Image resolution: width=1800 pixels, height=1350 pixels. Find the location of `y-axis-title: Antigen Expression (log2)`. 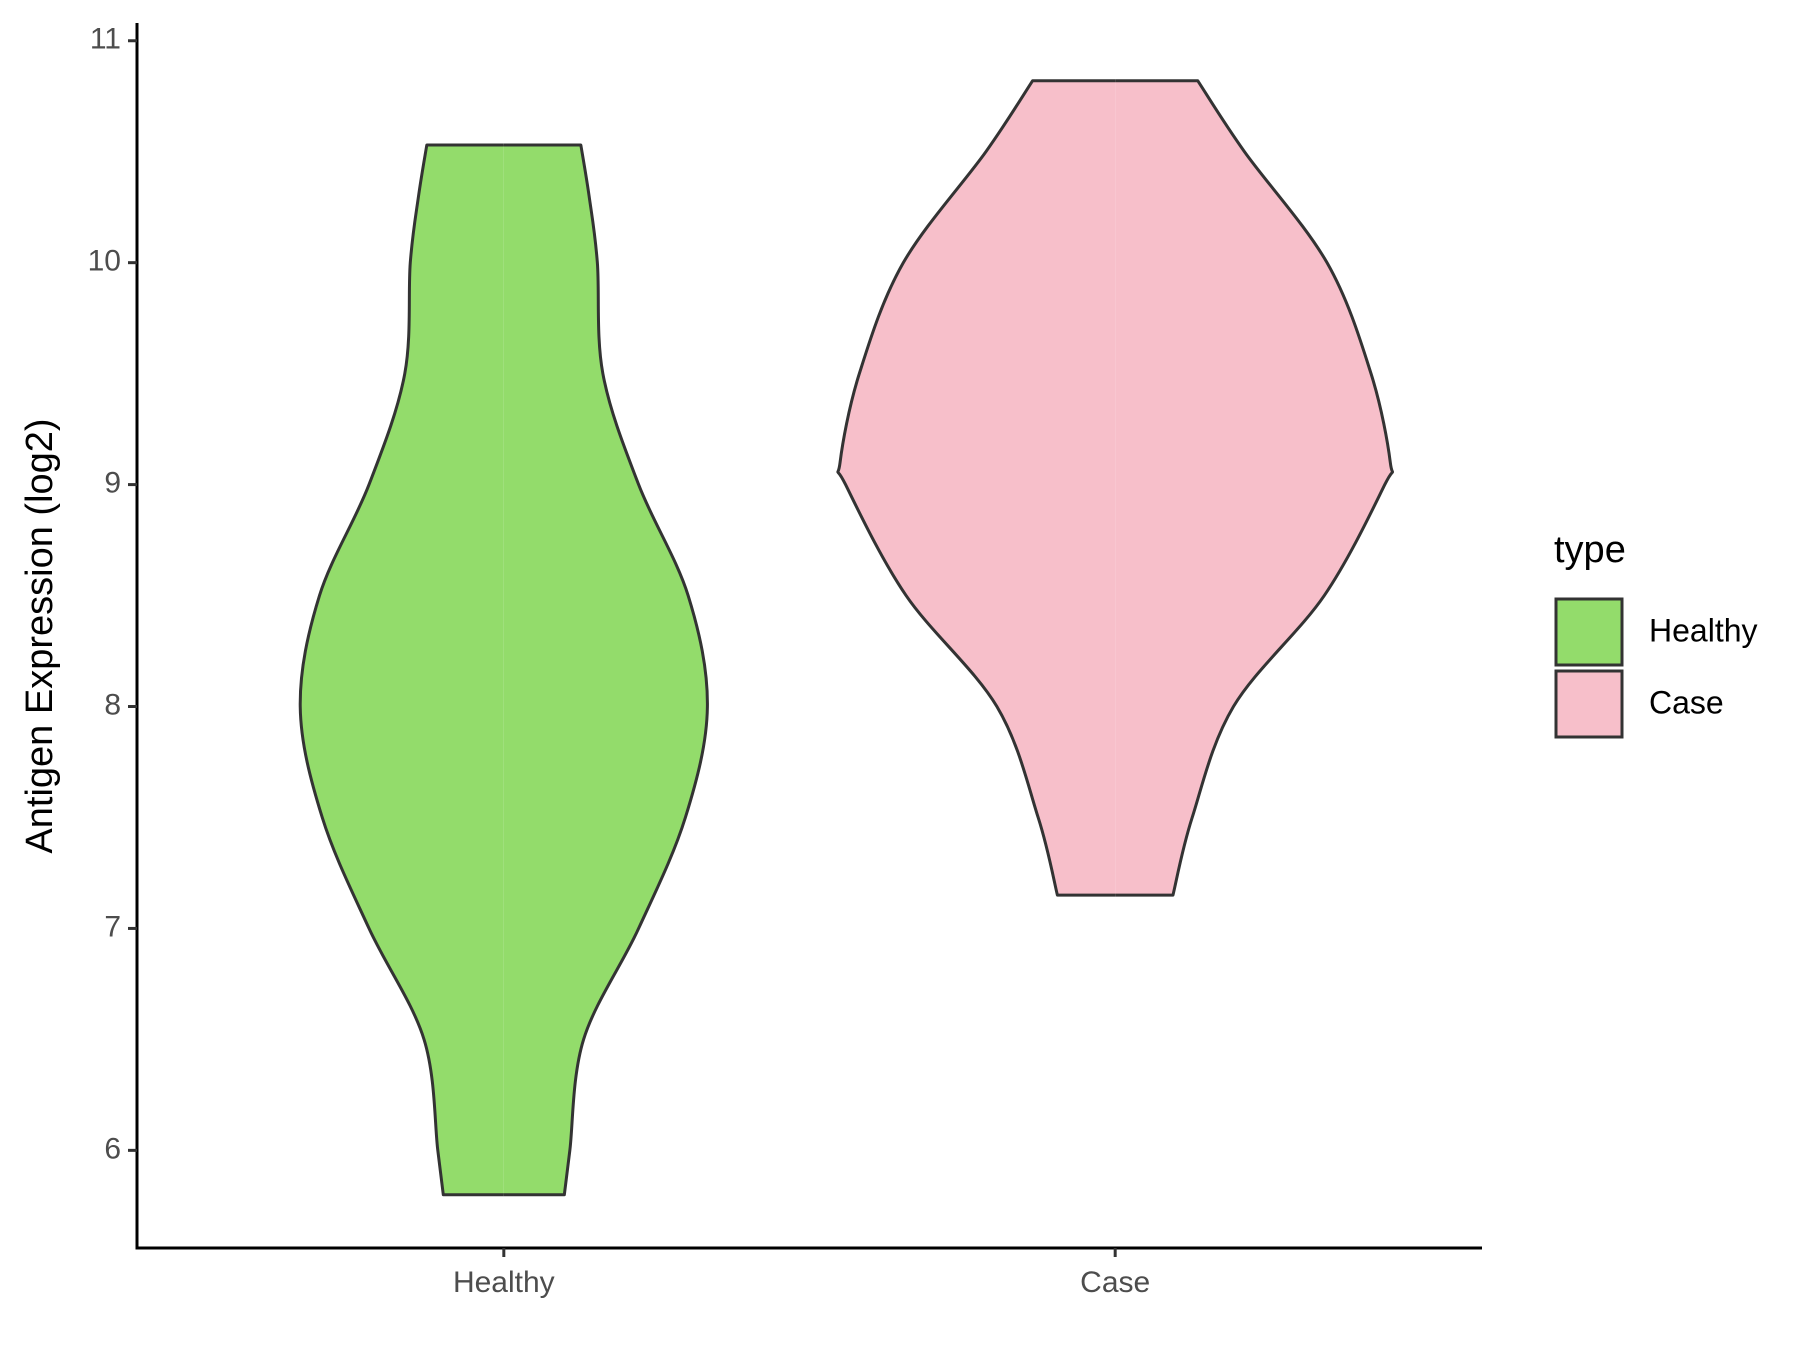

y-axis-title: Antigen Expression (log2) is located at coordinates (40, 635).